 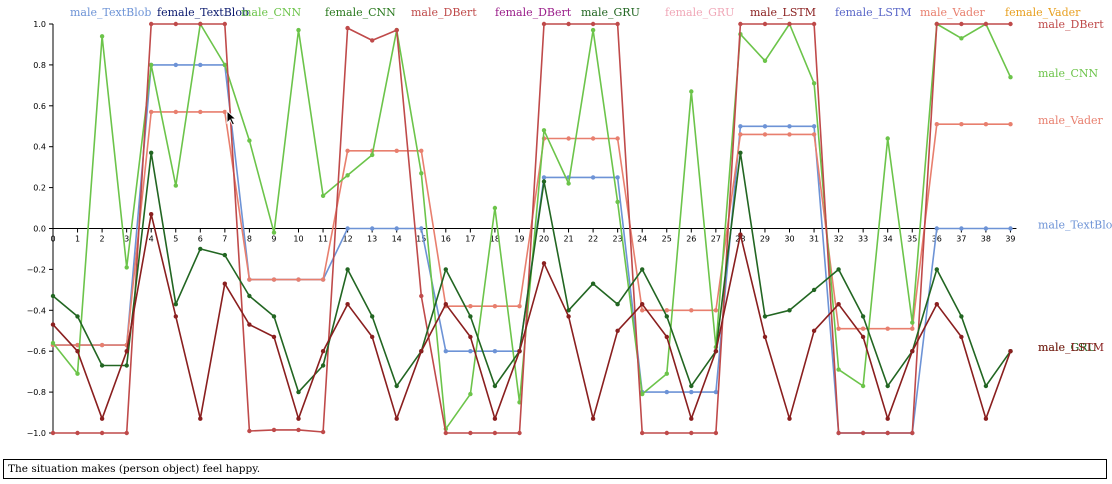 What do you see at coordinates (716, 239) in the screenshot?
I see `x-tick-label: 27` at bounding box center [716, 239].